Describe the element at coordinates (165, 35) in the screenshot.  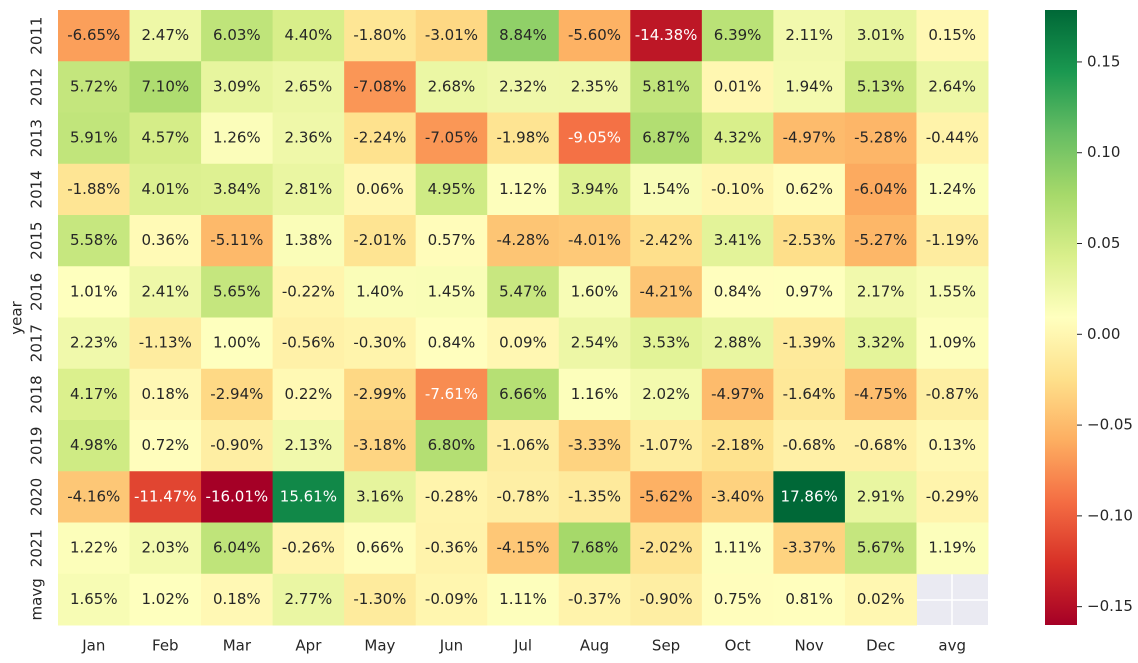
I see `cell-label: 2.47%` at that location.